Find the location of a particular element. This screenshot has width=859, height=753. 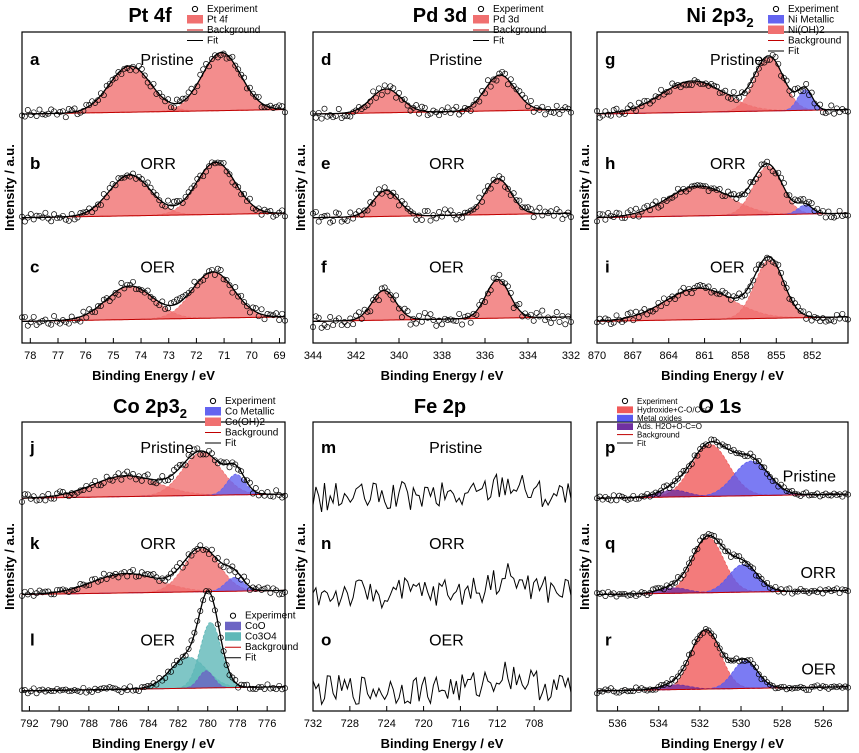

x-tick-label: 70 is located at coordinates (252, 356).